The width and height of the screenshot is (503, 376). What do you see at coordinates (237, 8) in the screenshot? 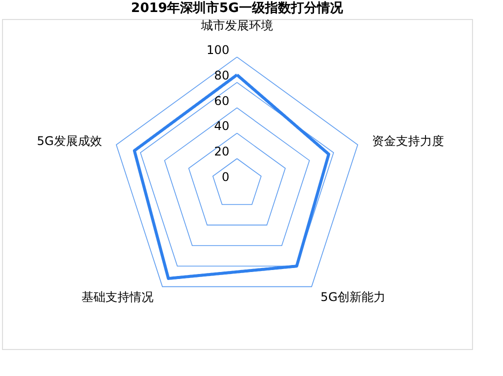
I see `chart-title: 2019年深圳市5G一级指数打分情况` at bounding box center [237, 8].